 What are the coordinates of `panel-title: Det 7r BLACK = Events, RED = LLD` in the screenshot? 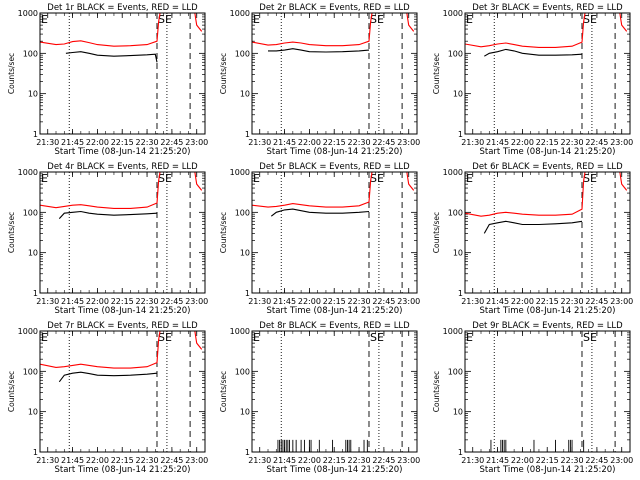 It's located at (122, 326).